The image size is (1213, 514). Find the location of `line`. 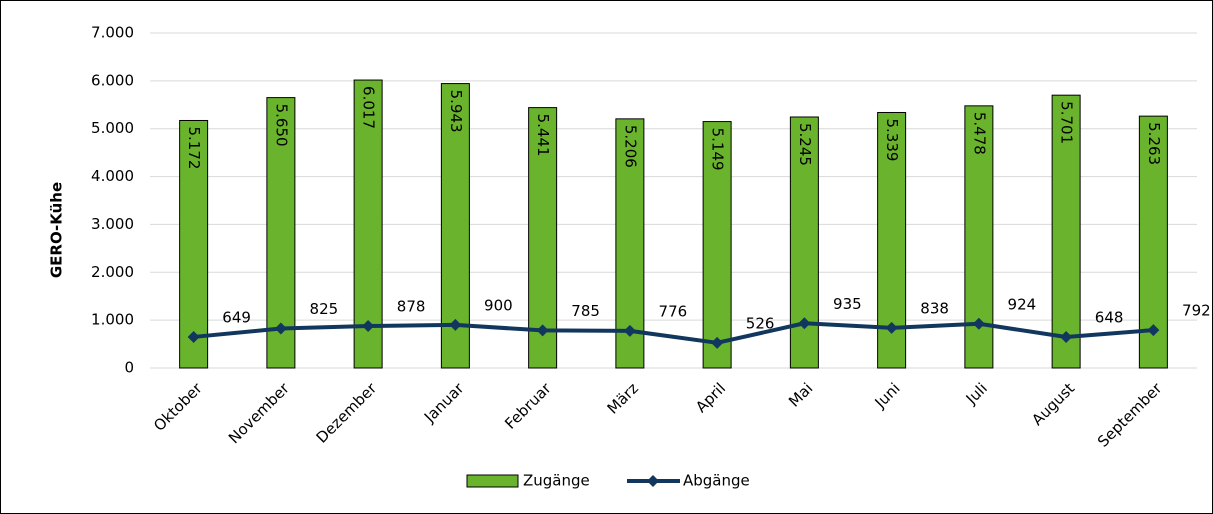

line is located at coordinates (673, 333).